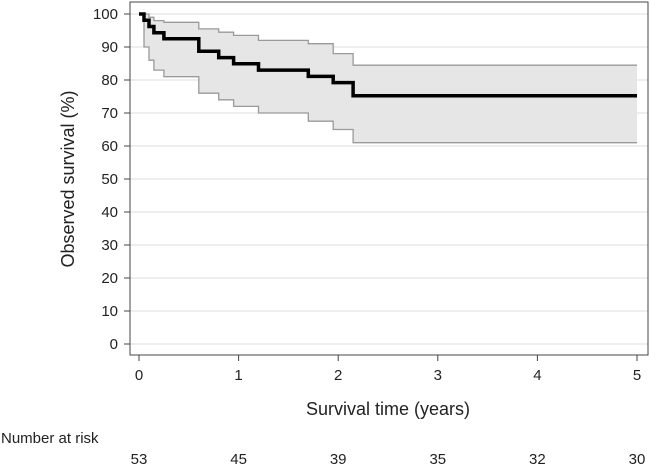 The width and height of the screenshot is (650, 467). I want to click on number-at-risk-title: Number at risk, so click(50, 438).